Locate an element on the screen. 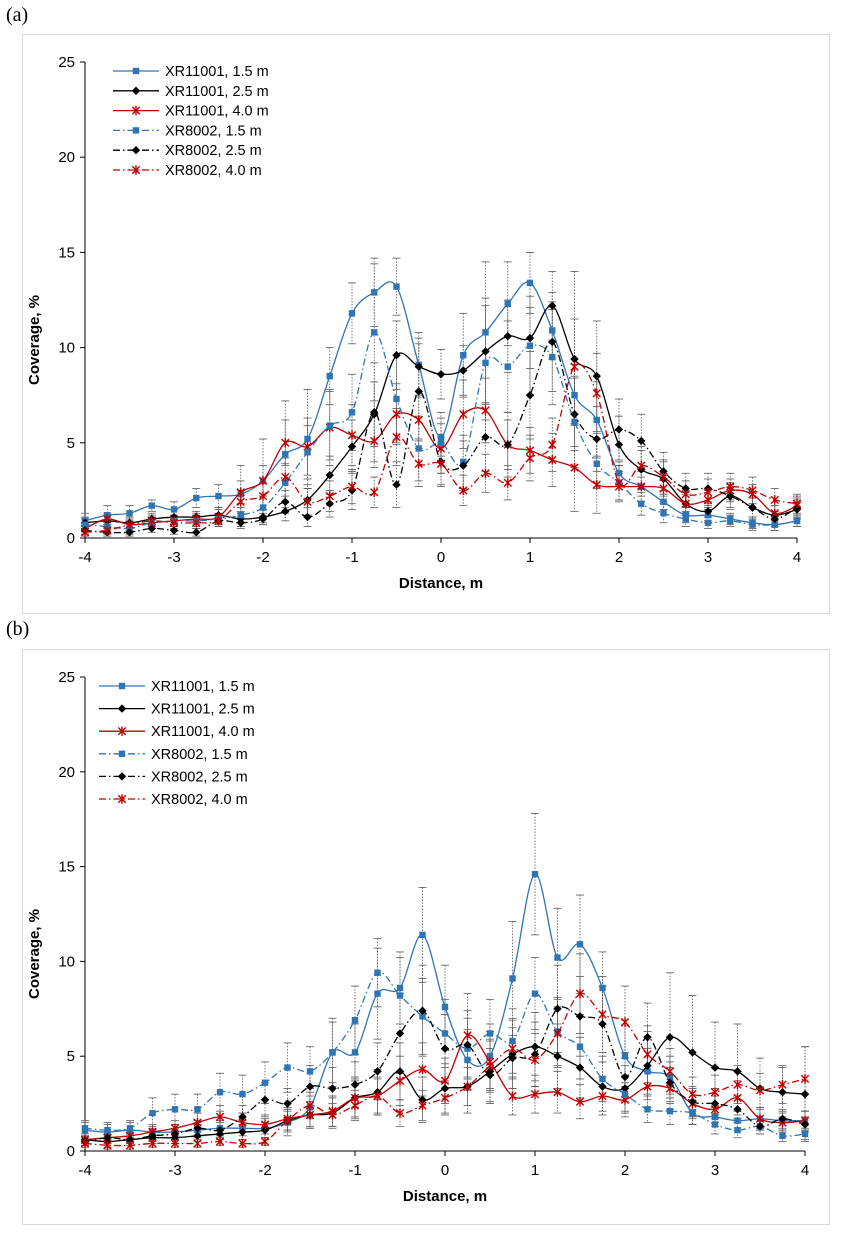 The width and height of the screenshot is (846, 1238). x-axis-title: Distance, m is located at coordinates (445, 1196).